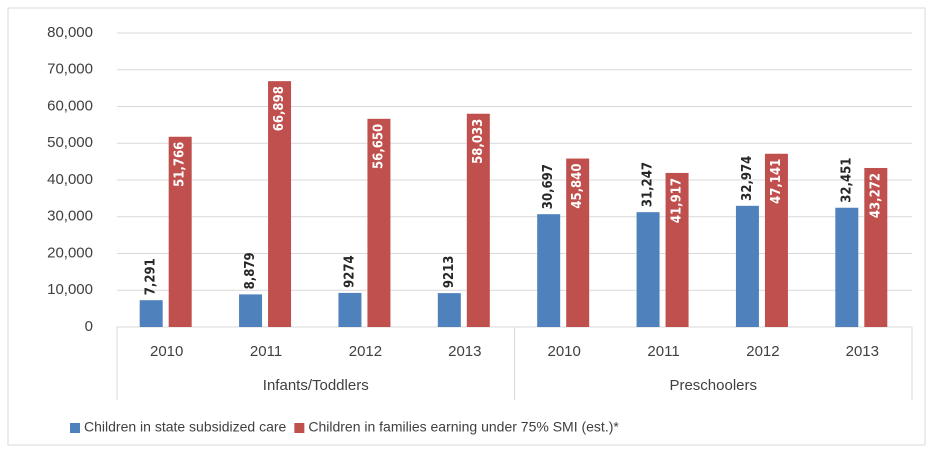 The width and height of the screenshot is (934, 452). Describe the element at coordinates (70, 142) in the screenshot. I see `y-tick-label: 50,000` at that location.